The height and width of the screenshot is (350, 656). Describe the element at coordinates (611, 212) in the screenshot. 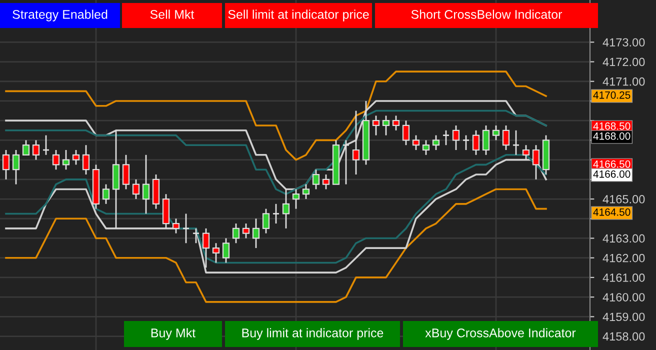

I see `text: 4164.50` at that location.